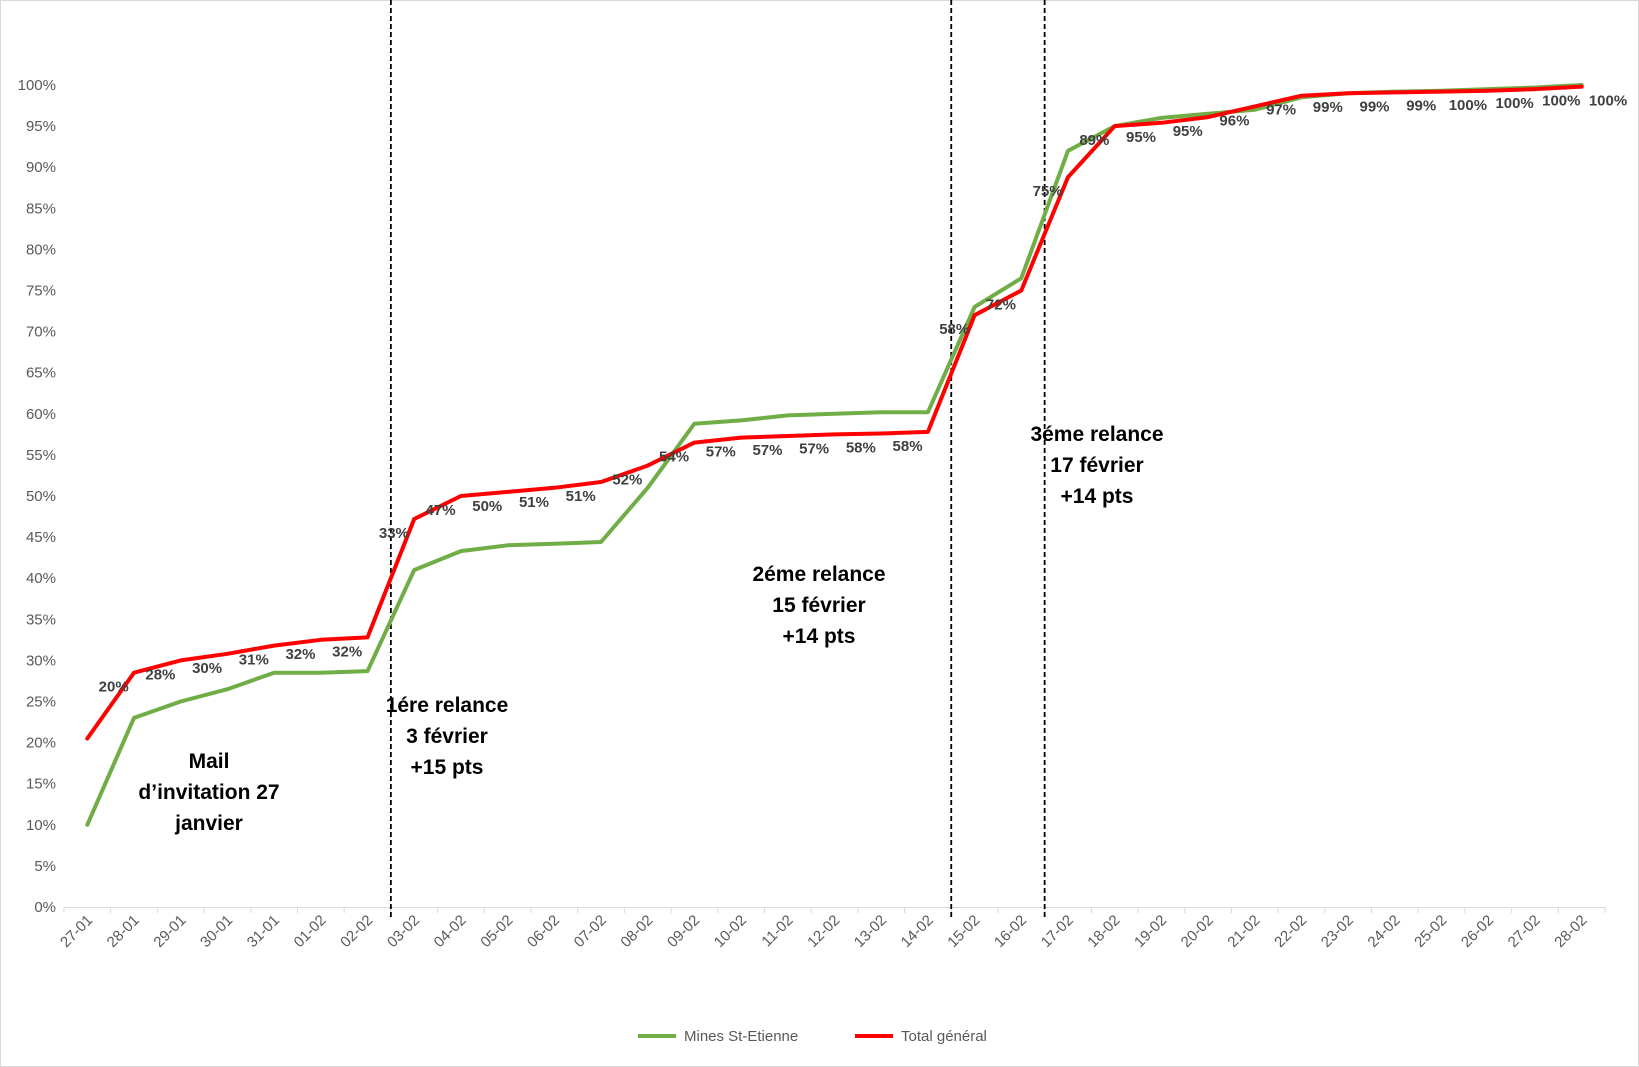 Image resolution: width=1639 pixels, height=1067 pixels. I want to click on y-tick-label: 55%, so click(41, 455).